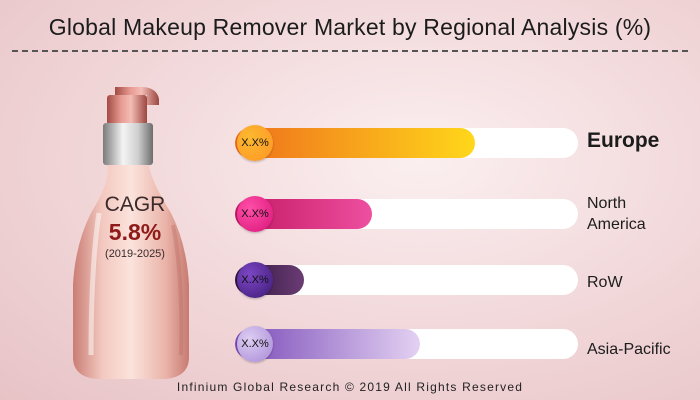 This screenshot has width=700, height=400. I want to click on cagr-value: 5.8%, so click(135, 232).